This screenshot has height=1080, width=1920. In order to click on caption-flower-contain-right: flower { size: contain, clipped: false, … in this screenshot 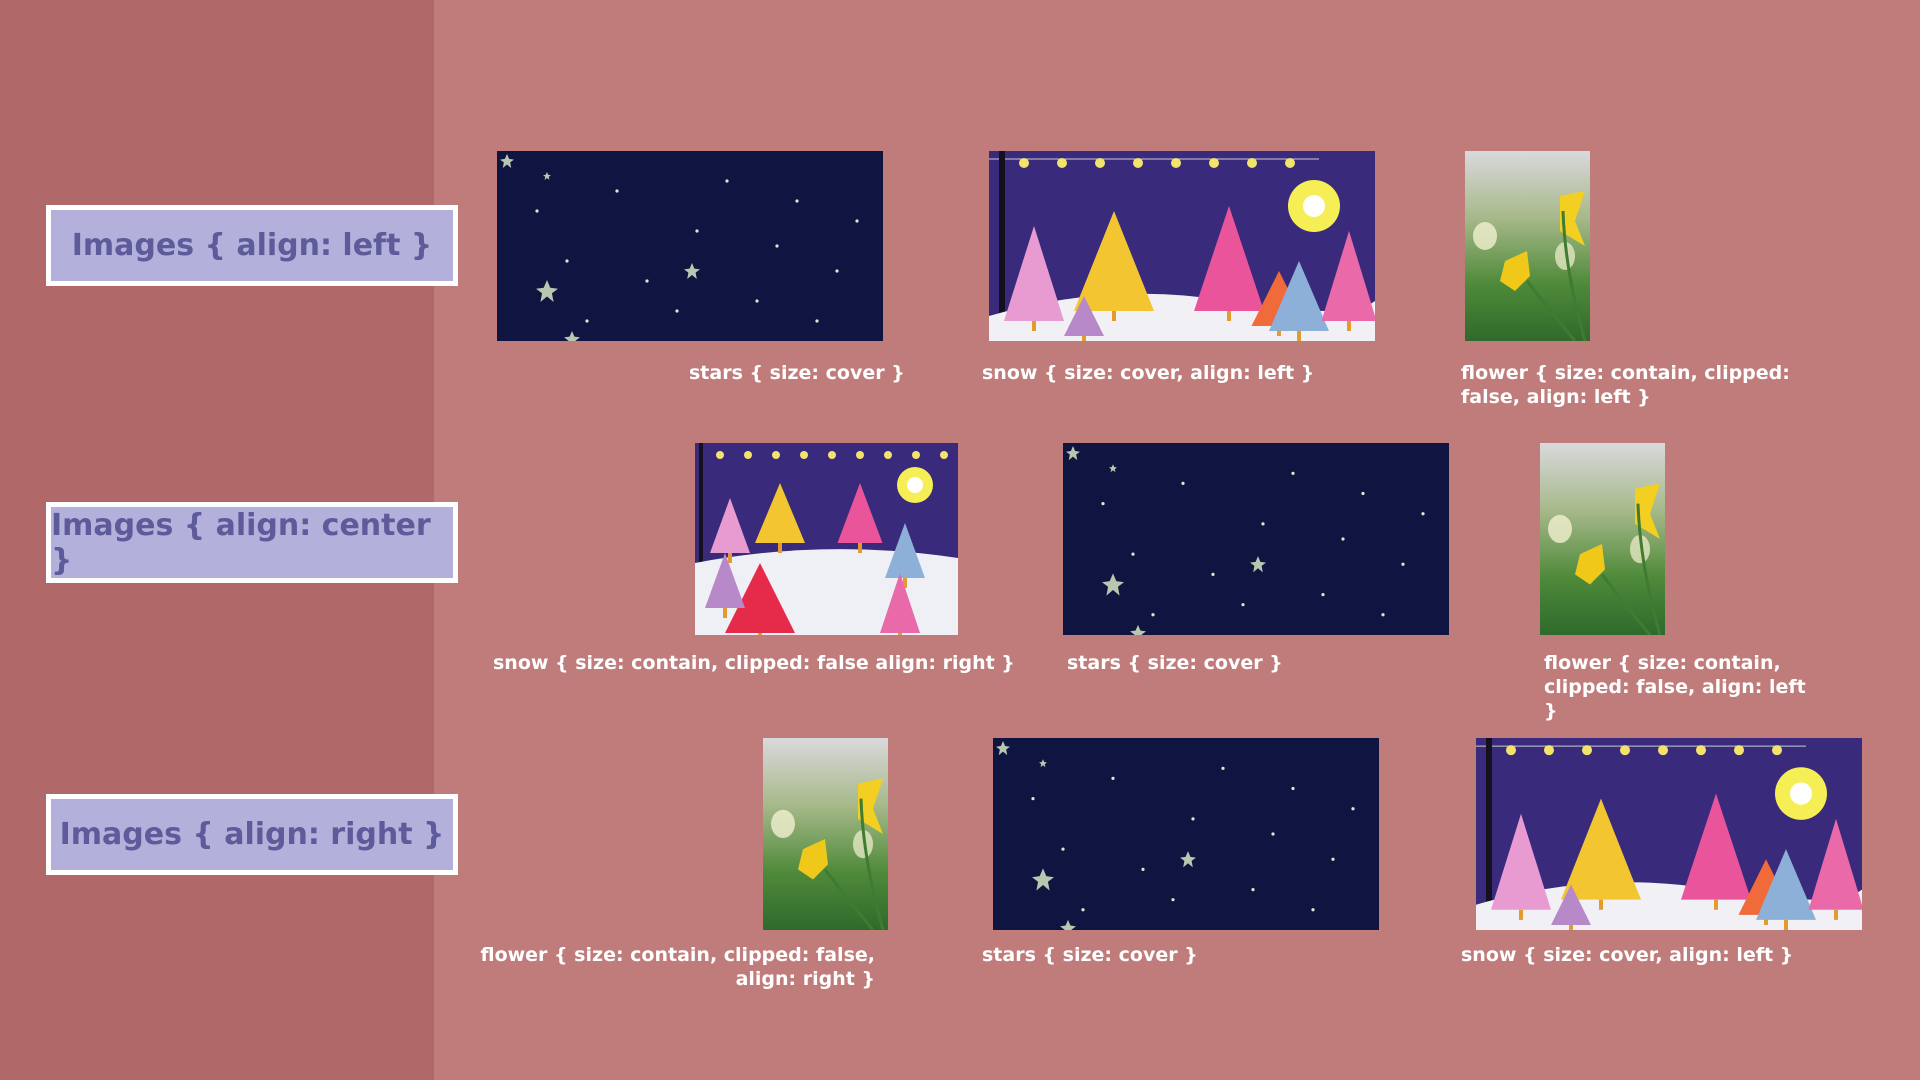, I will do `click(677, 967)`.